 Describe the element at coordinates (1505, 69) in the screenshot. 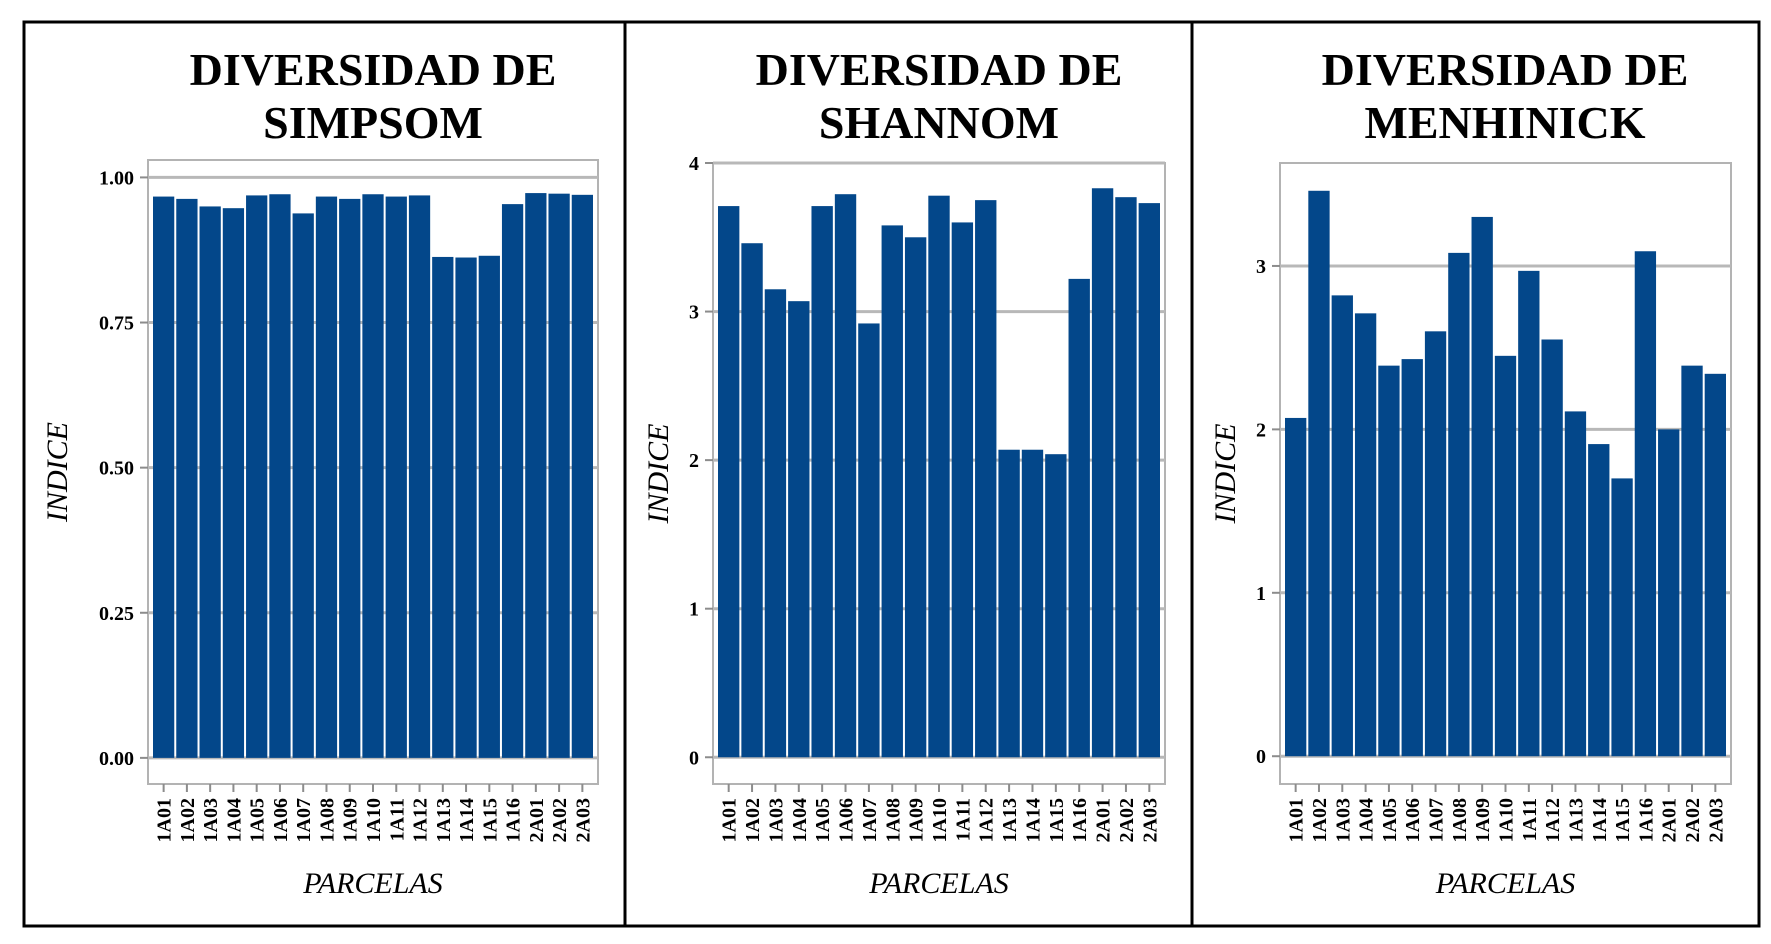

I see `chart-title-line: DIVERSIDAD DE` at that location.